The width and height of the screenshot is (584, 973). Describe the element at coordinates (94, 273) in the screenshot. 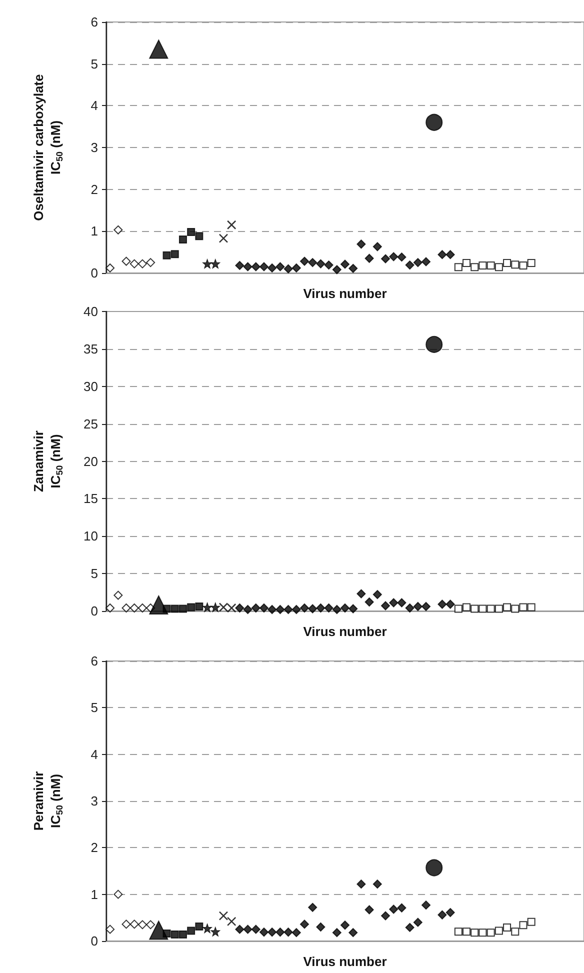

I see `y-tick-label: 0` at that location.